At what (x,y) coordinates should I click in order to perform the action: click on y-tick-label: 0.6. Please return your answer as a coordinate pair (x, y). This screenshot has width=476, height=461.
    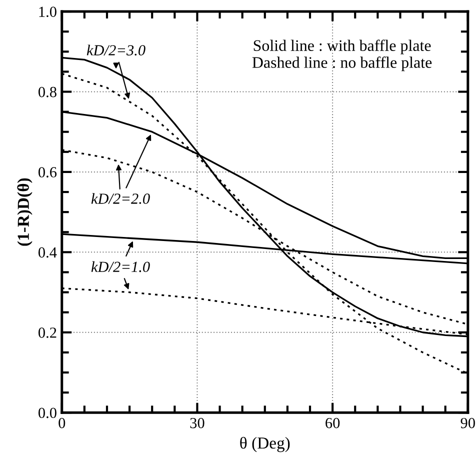
    Looking at the image, I should click on (47, 172).